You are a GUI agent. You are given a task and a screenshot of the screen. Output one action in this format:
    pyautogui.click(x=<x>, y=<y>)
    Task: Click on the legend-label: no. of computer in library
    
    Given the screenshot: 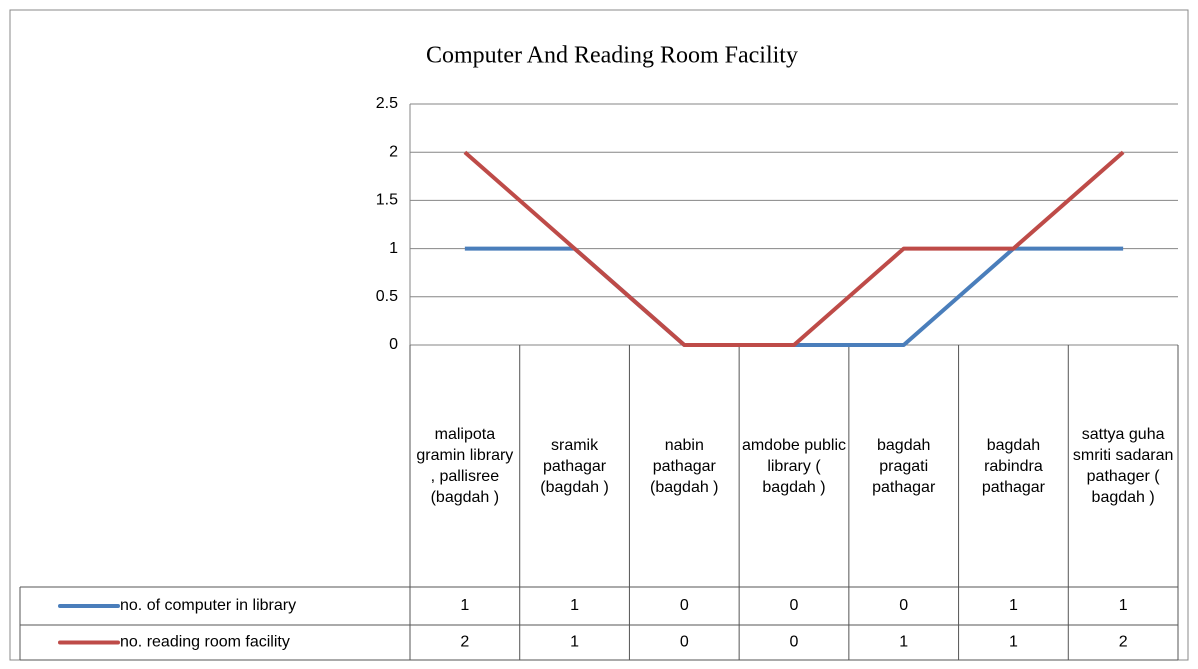 What is the action you would take?
    pyautogui.click(x=208, y=605)
    